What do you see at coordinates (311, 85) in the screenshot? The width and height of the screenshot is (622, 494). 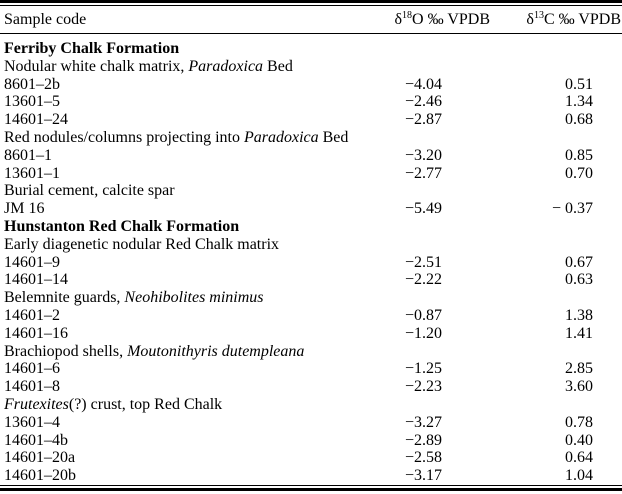 I see `data-row: 8601–2b −4.04 0.51` at bounding box center [311, 85].